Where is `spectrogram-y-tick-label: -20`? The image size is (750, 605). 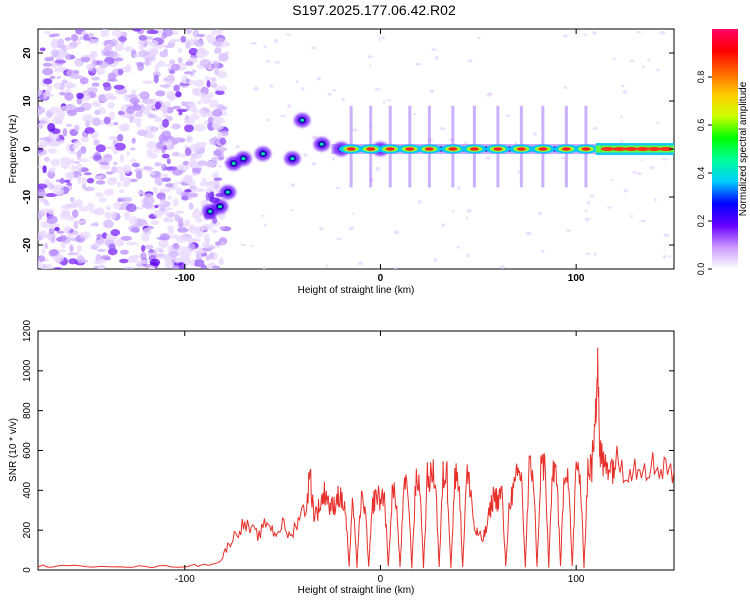
spectrogram-y-tick-label: -20 is located at coordinates (27, 244).